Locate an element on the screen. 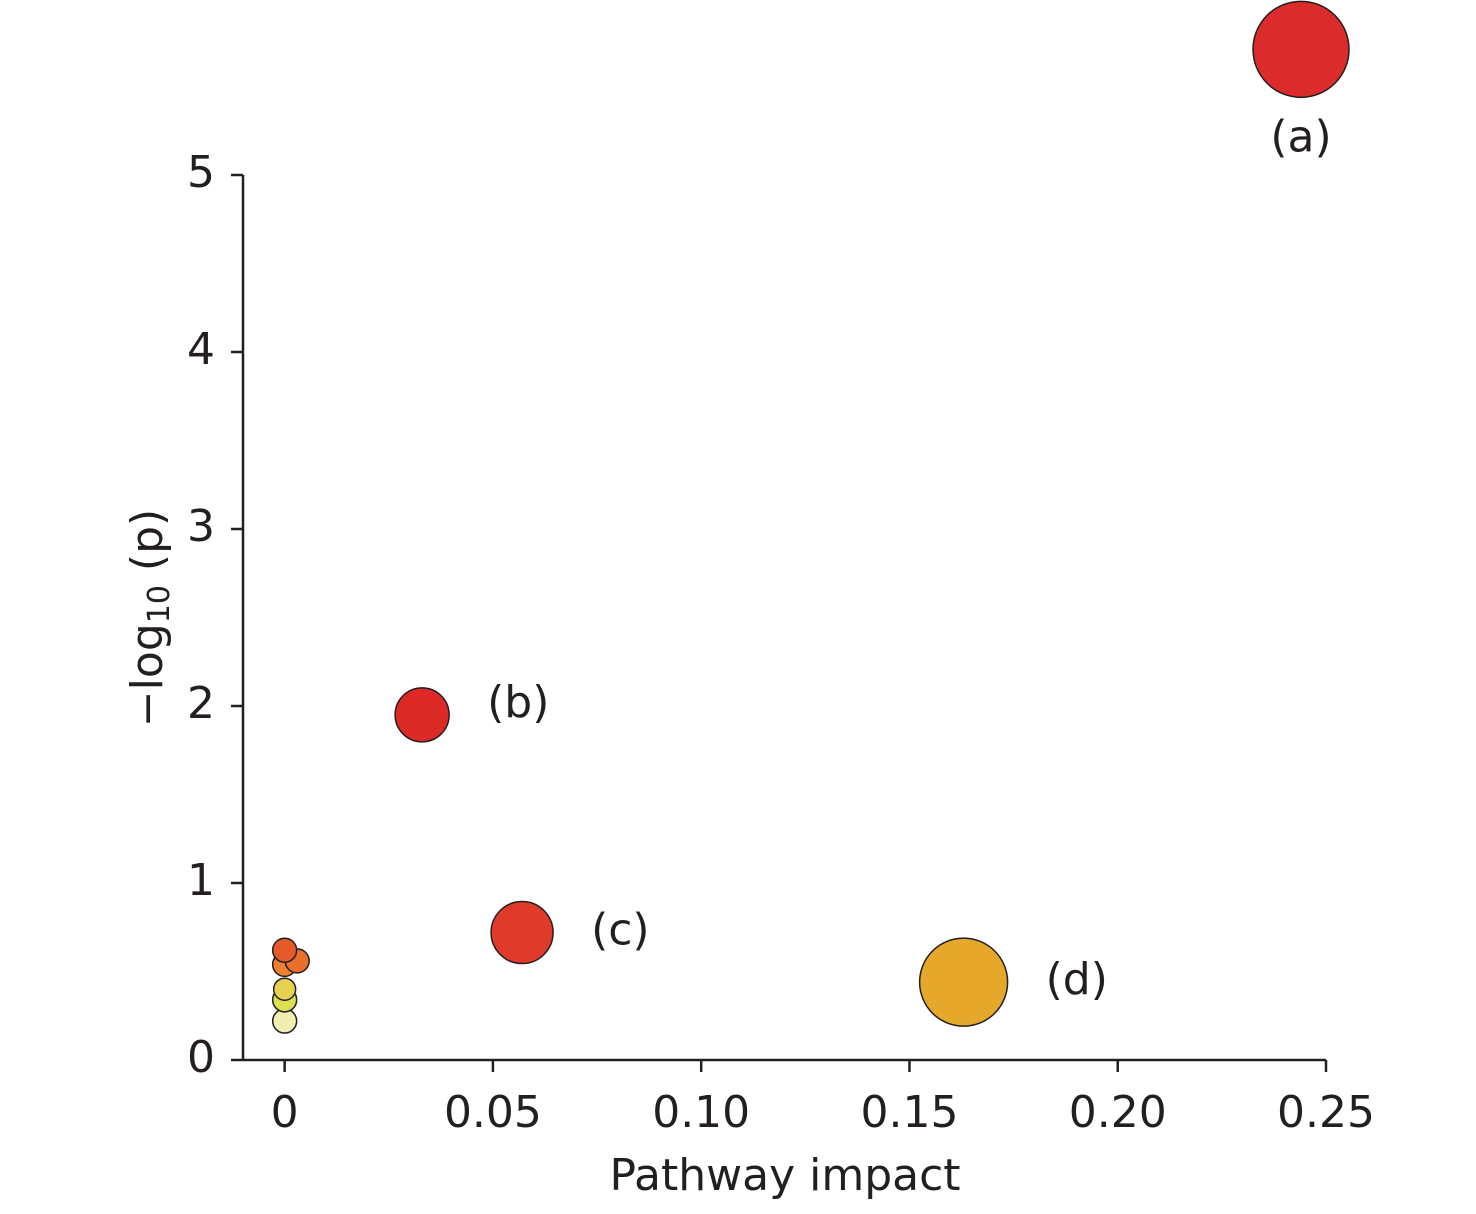 The height and width of the screenshot is (1214, 1476). y-label-rest: (p) is located at coordinates (147, 547).